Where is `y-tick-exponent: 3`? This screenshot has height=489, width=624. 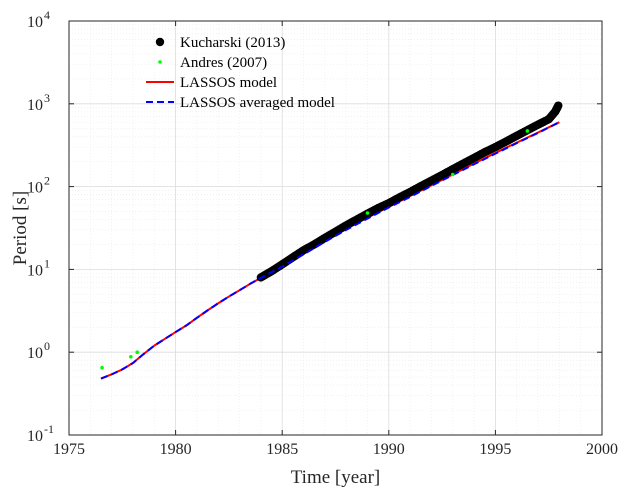 y-tick-exponent: 3 is located at coordinates (47, 98).